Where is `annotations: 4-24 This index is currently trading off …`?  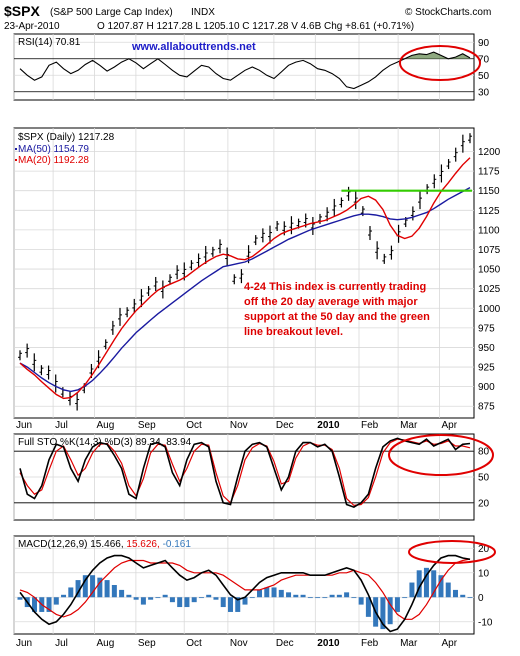
annotations: 4-24 This index is currently trading off … is located at coordinates (337, 309).